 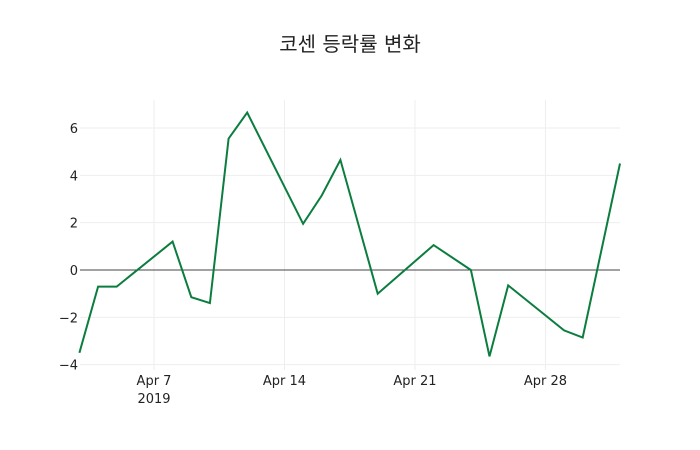 What do you see at coordinates (414, 381) in the screenshot?
I see `x-tick-label: Apr 21` at bounding box center [414, 381].